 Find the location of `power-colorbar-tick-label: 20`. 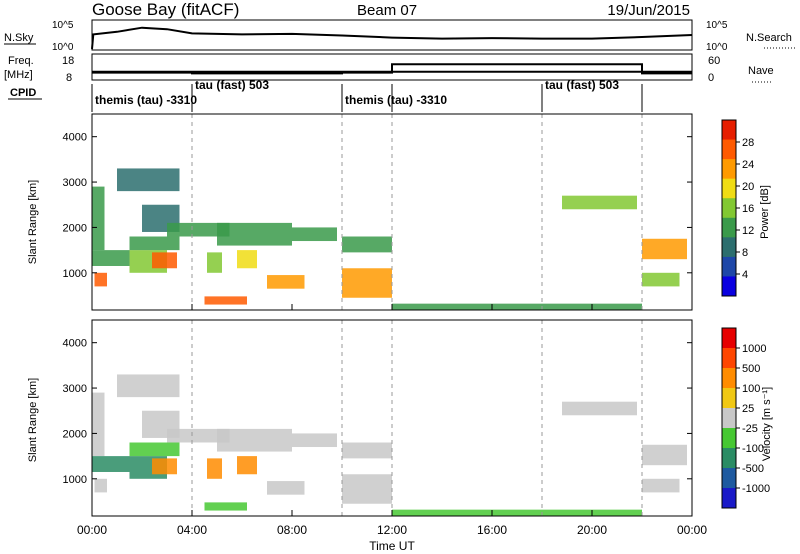

power-colorbar-tick-label: 20 is located at coordinates (748, 187).